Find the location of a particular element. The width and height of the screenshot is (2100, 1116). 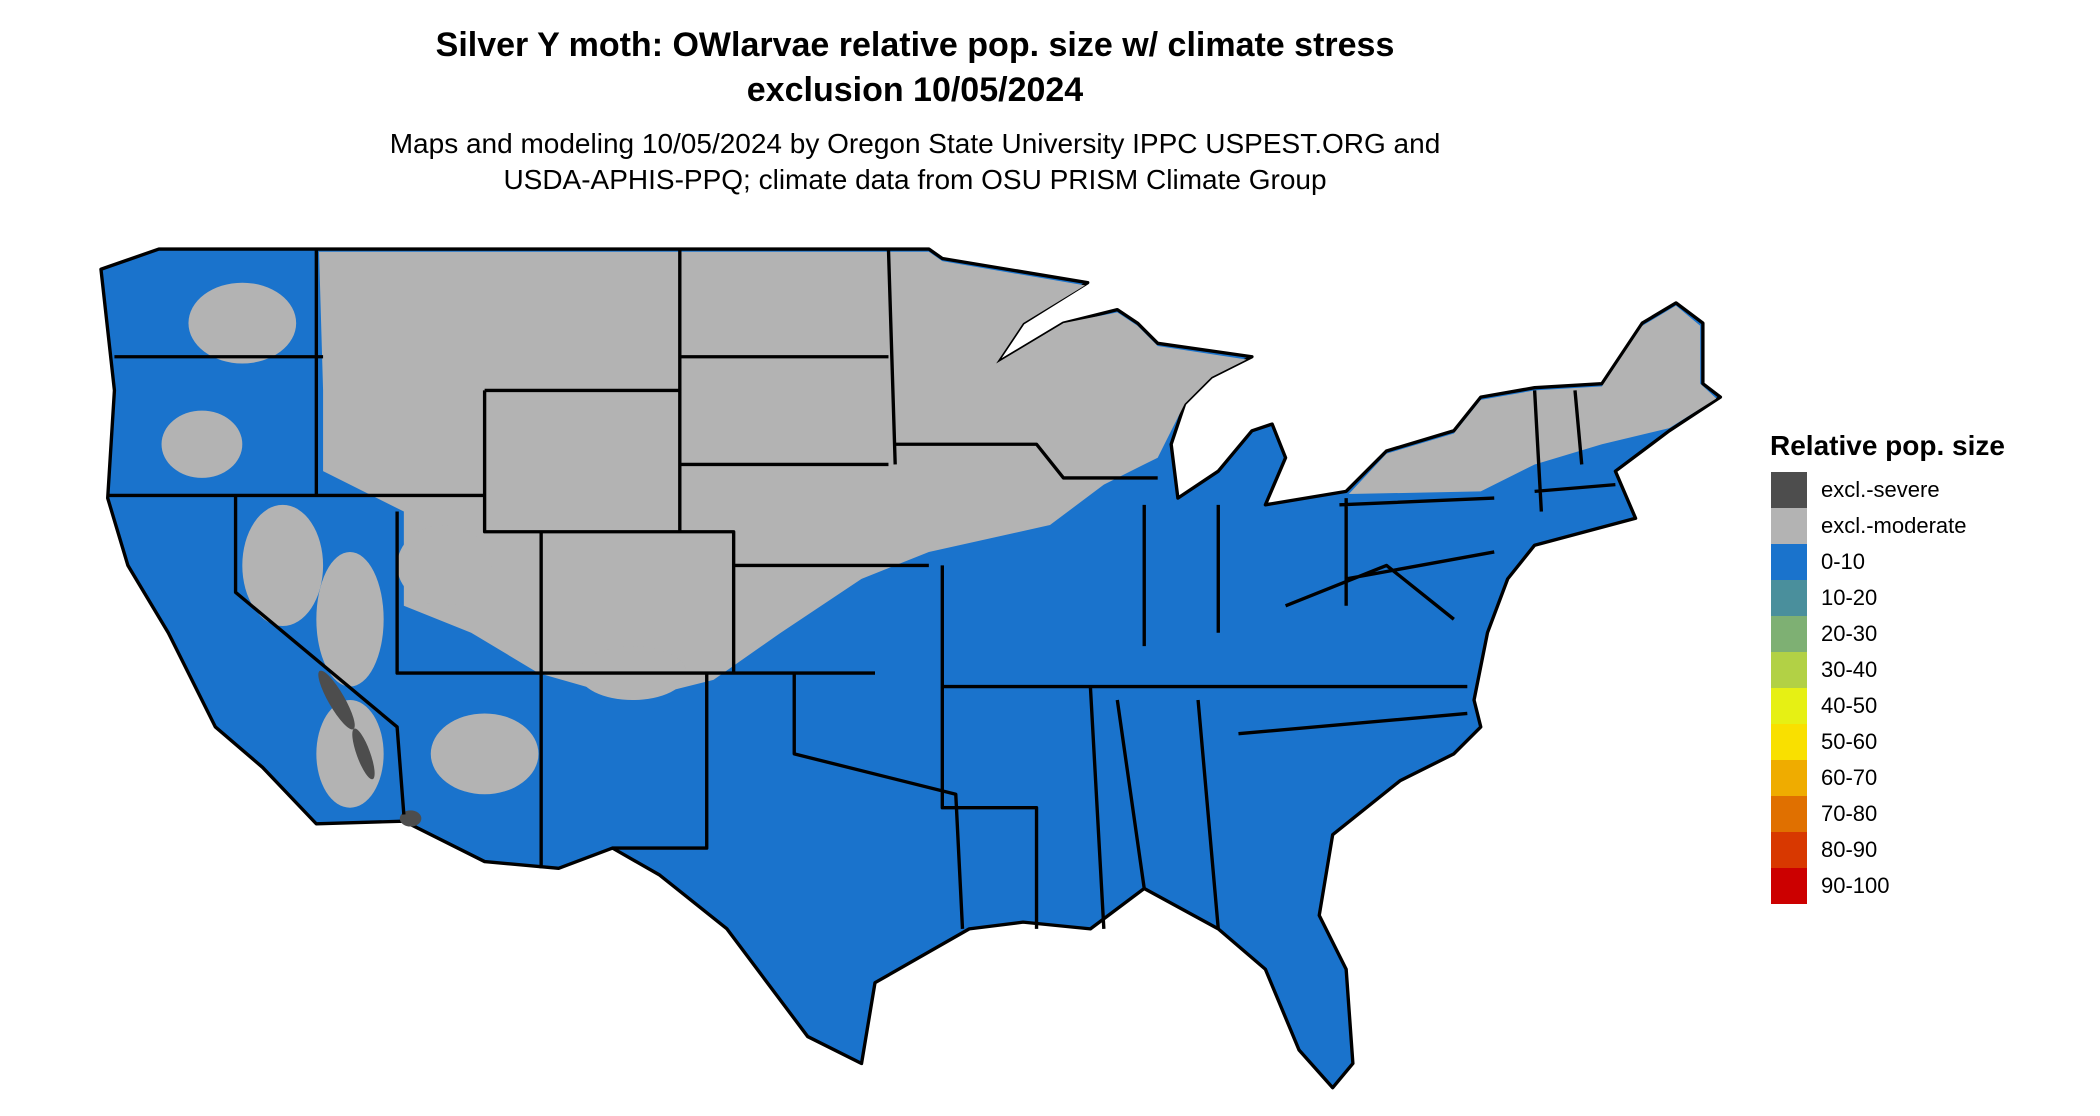

legend-label: 60-70 is located at coordinates (1849, 777).